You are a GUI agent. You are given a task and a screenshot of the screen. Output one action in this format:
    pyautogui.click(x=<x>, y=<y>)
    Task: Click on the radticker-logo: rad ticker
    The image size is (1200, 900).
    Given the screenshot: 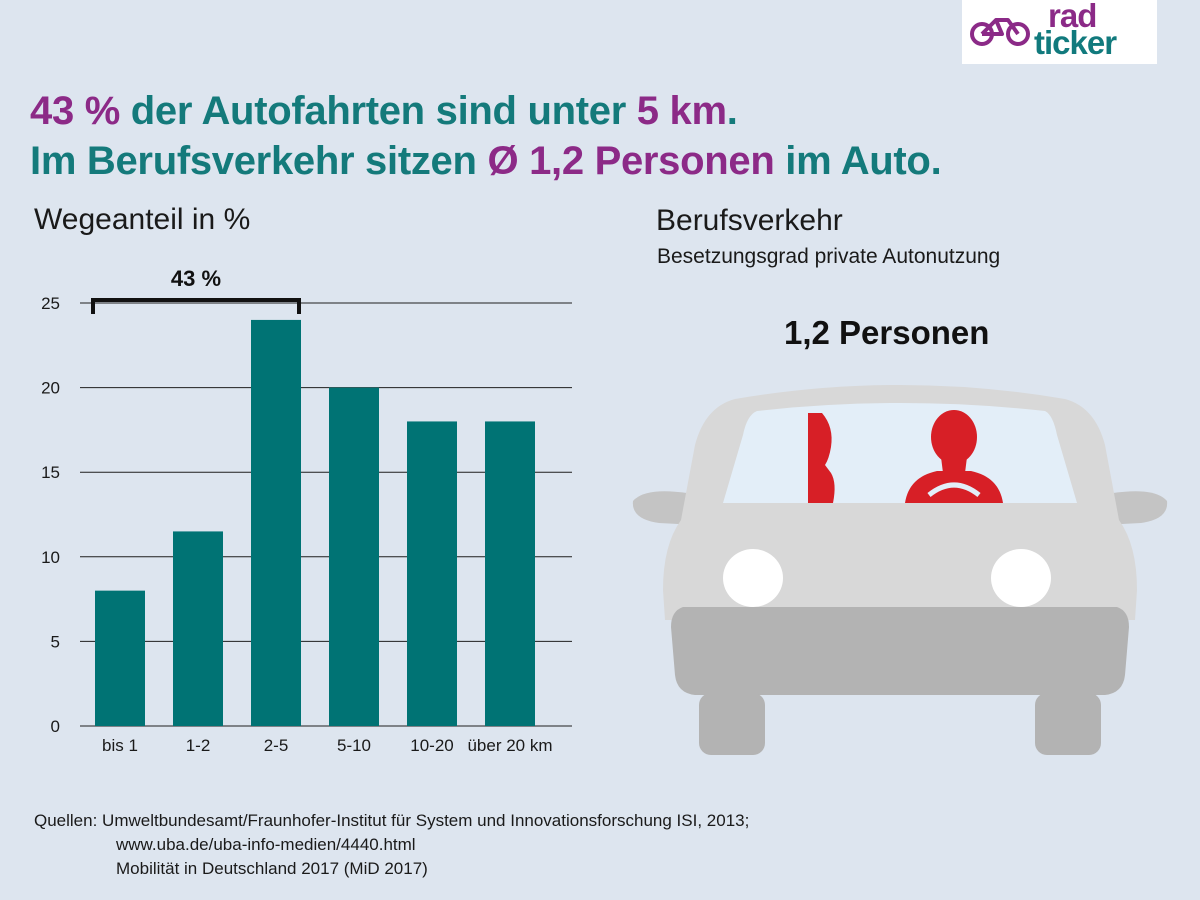 What is the action you would take?
    pyautogui.click(x=1059, y=32)
    